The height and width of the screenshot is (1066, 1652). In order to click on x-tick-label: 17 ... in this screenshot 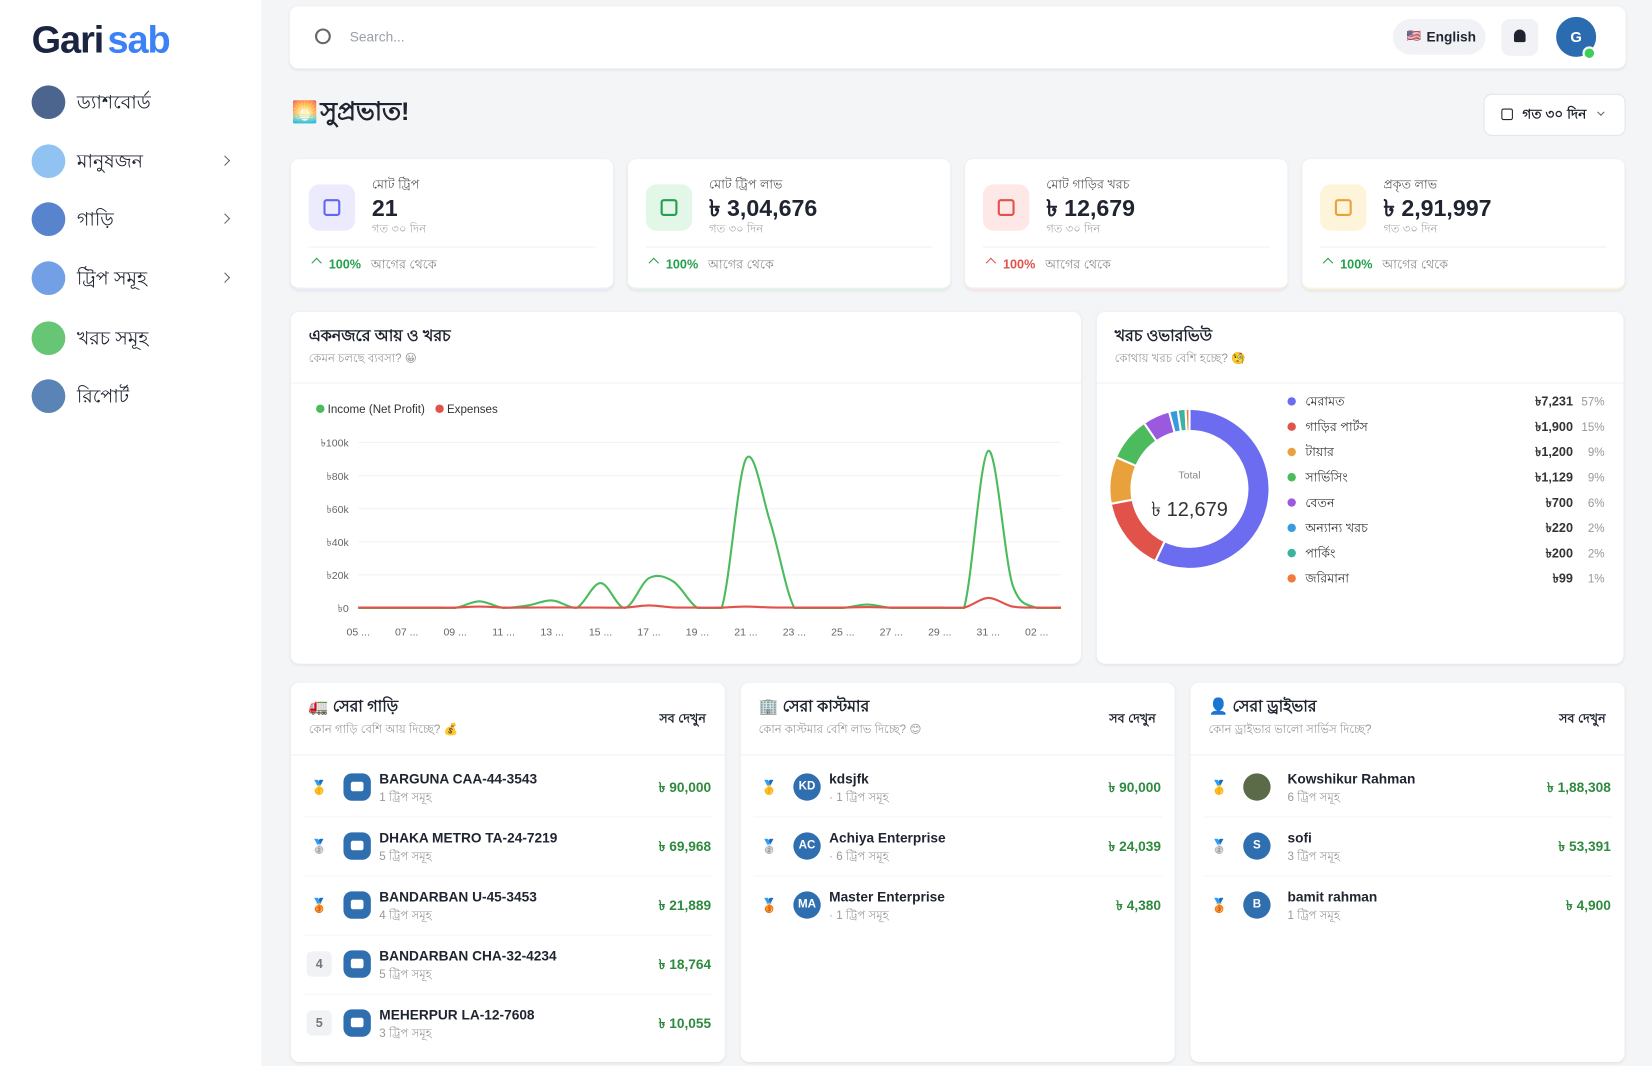, I will do `click(648, 632)`.